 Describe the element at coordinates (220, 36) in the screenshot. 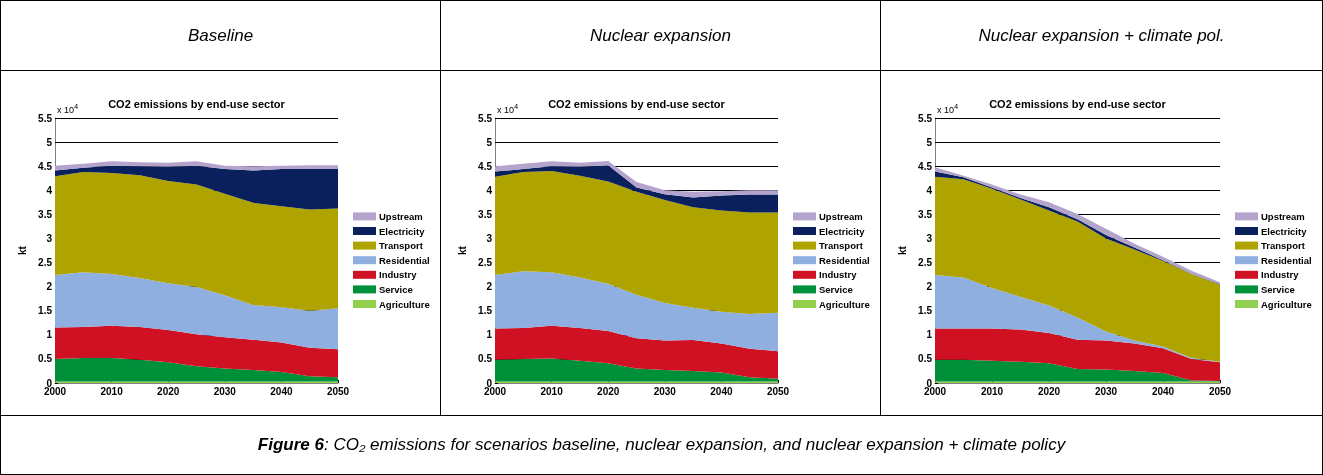

I see `chart-title: Baseline` at that location.